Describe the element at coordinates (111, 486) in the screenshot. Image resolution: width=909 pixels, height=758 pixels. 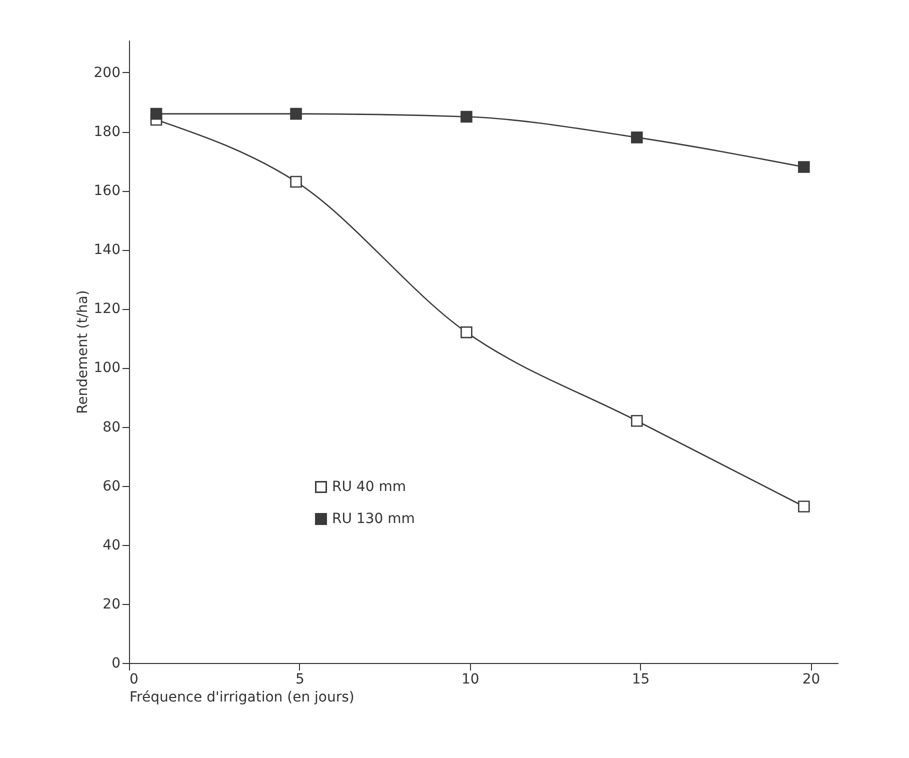
I see `y-tick-label: 60` at that location.